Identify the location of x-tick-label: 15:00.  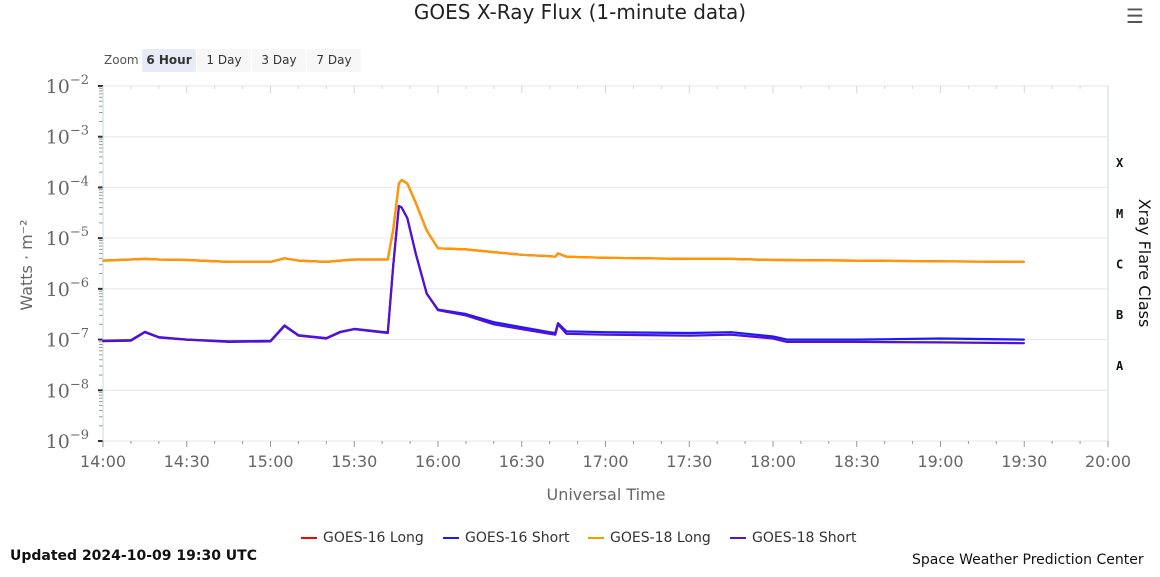
(270, 461).